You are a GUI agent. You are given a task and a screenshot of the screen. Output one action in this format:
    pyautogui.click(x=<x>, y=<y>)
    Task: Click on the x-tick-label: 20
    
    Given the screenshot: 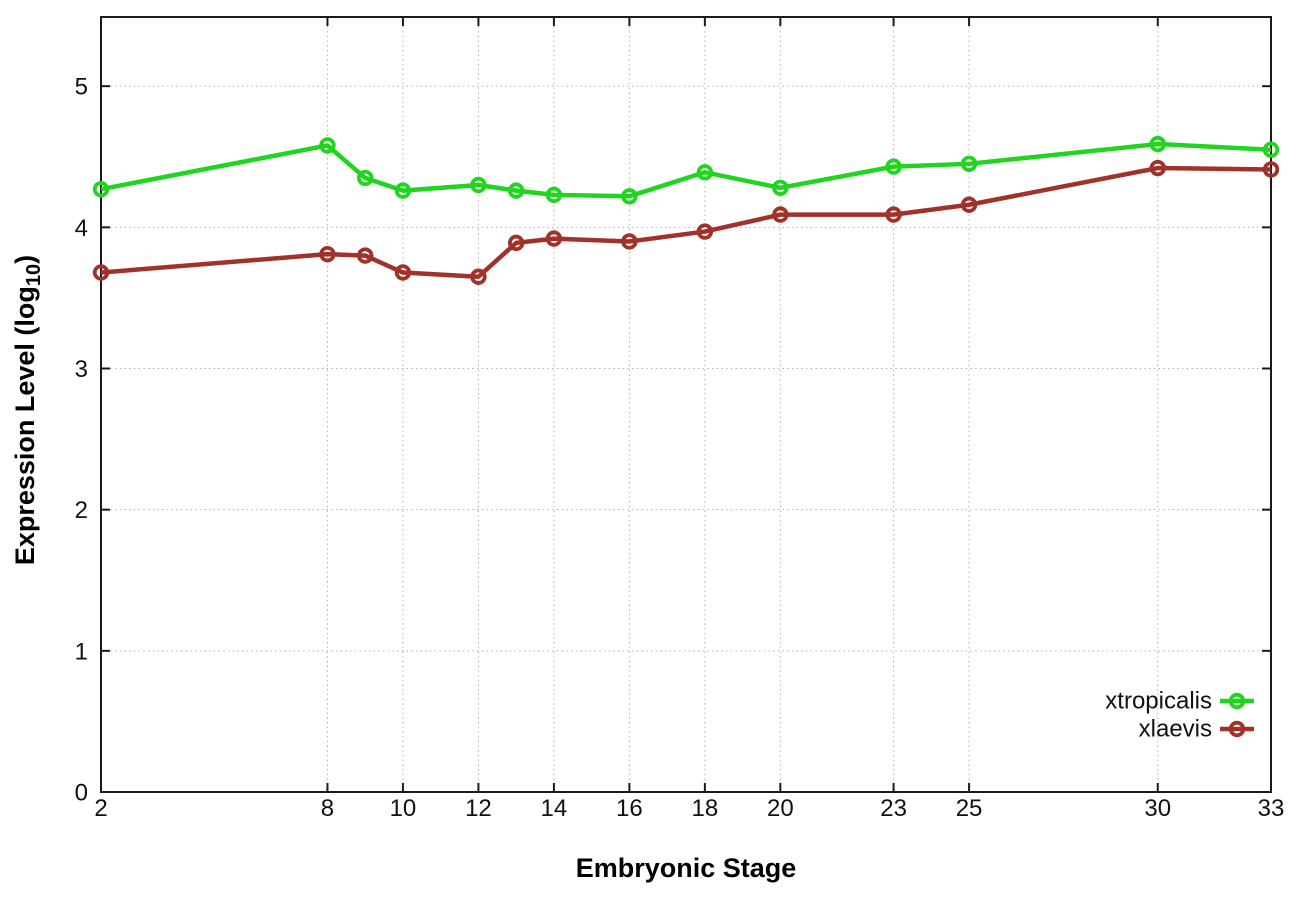 What is the action you would take?
    pyautogui.click(x=780, y=808)
    